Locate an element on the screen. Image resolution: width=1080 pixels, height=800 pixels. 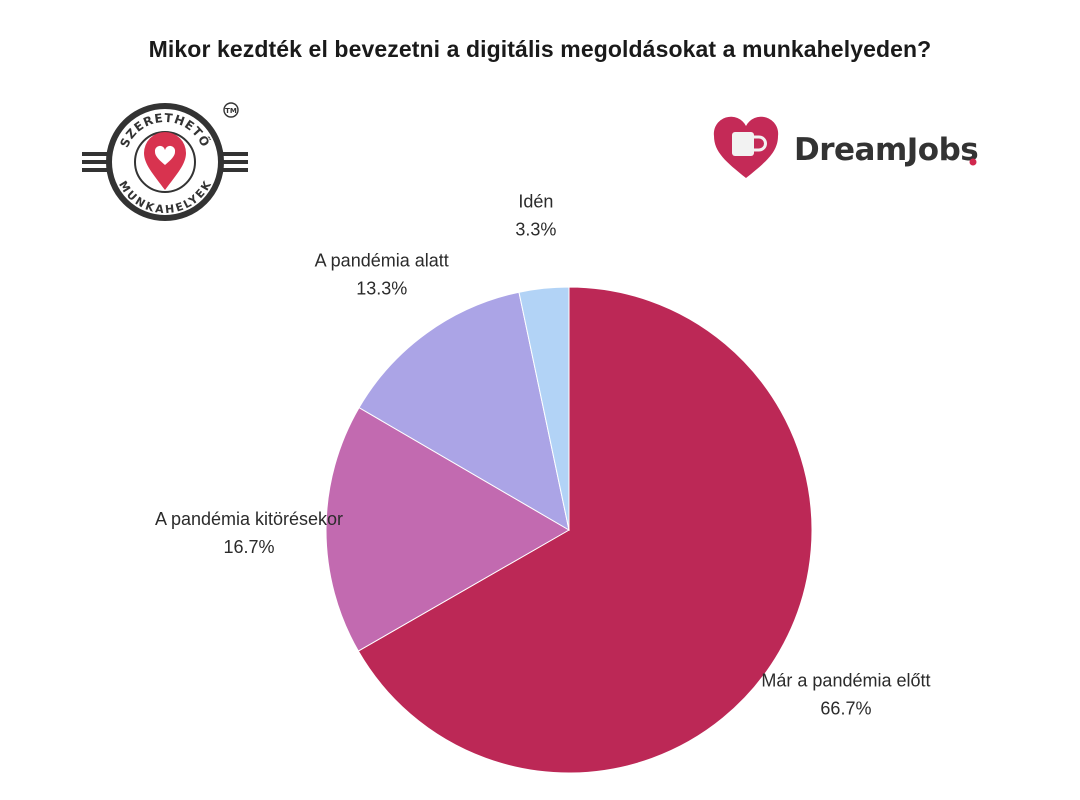
slice-label: A pandémia kitörésekor is located at coordinates (249, 519).